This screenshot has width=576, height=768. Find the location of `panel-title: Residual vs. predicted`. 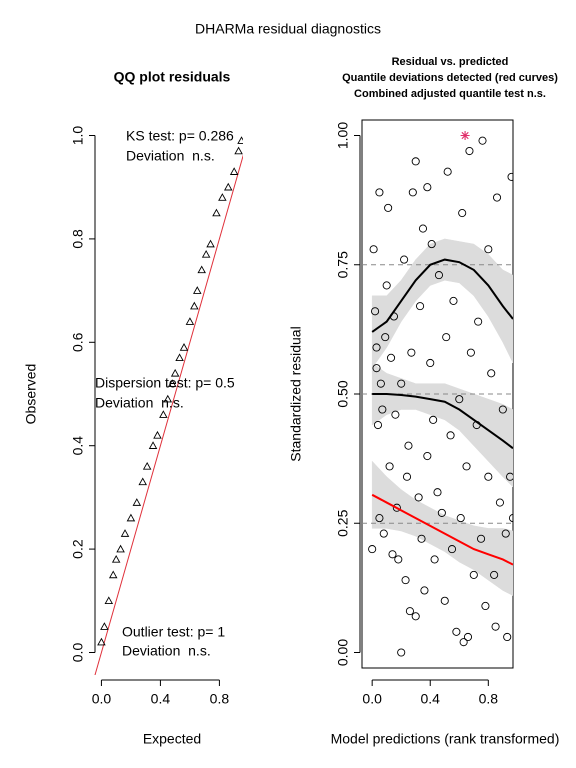

panel-title: Residual vs. predicted is located at coordinates (450, 62).